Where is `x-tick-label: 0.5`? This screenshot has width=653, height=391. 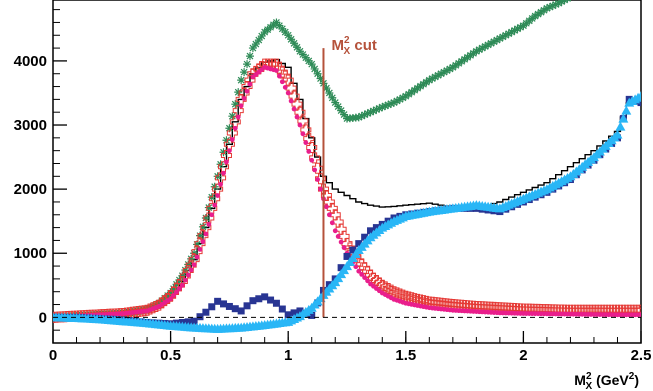
x-tick-label: 0.5 is located at coordinates (170, 355).